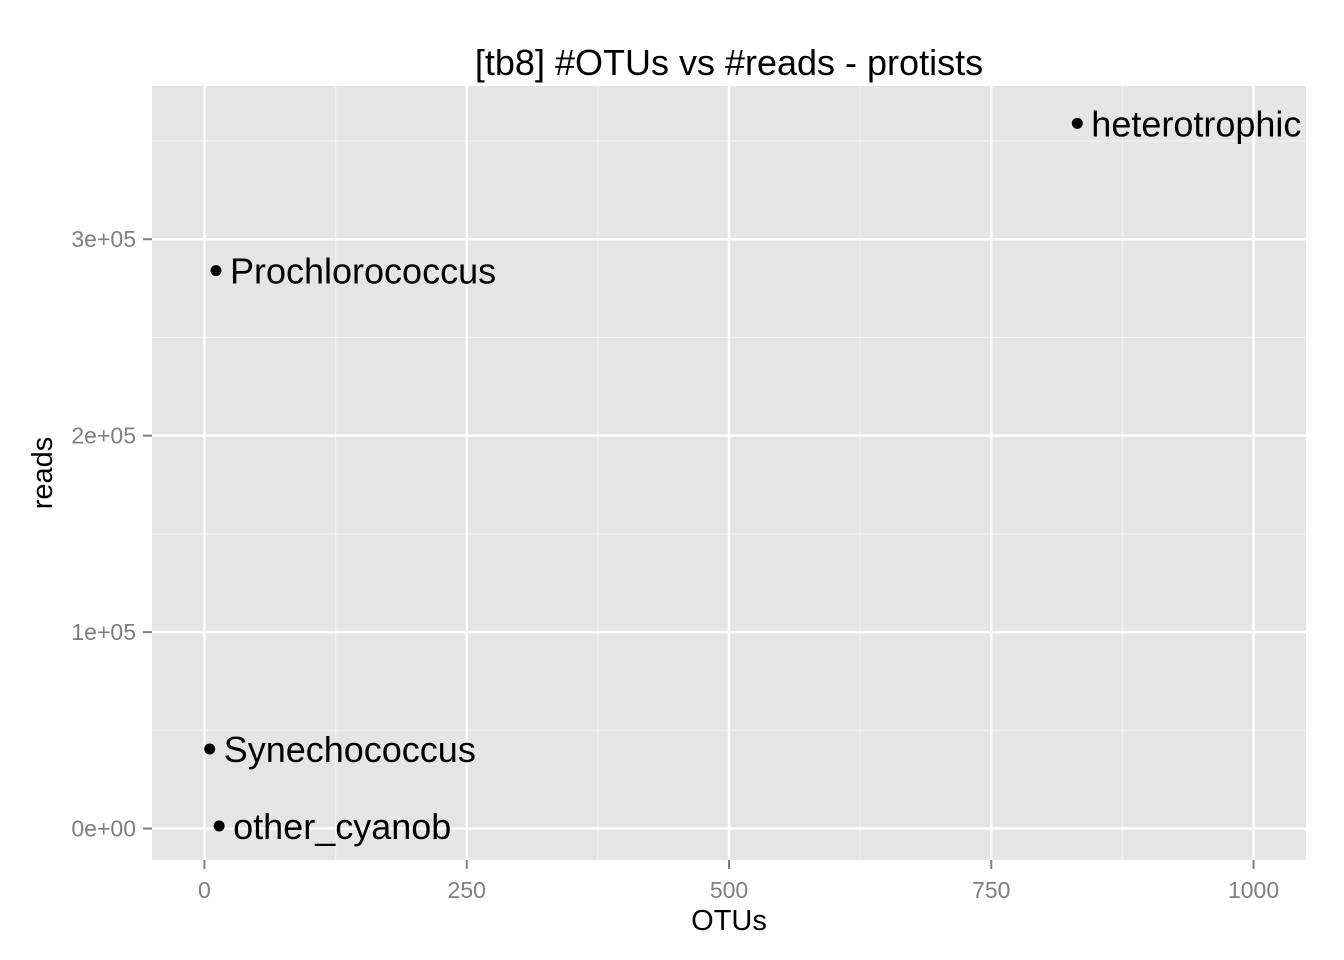  Describe the element at coordinates (729, 921) in the screenshot. I see `x-axis-title: OTUs` at that location.